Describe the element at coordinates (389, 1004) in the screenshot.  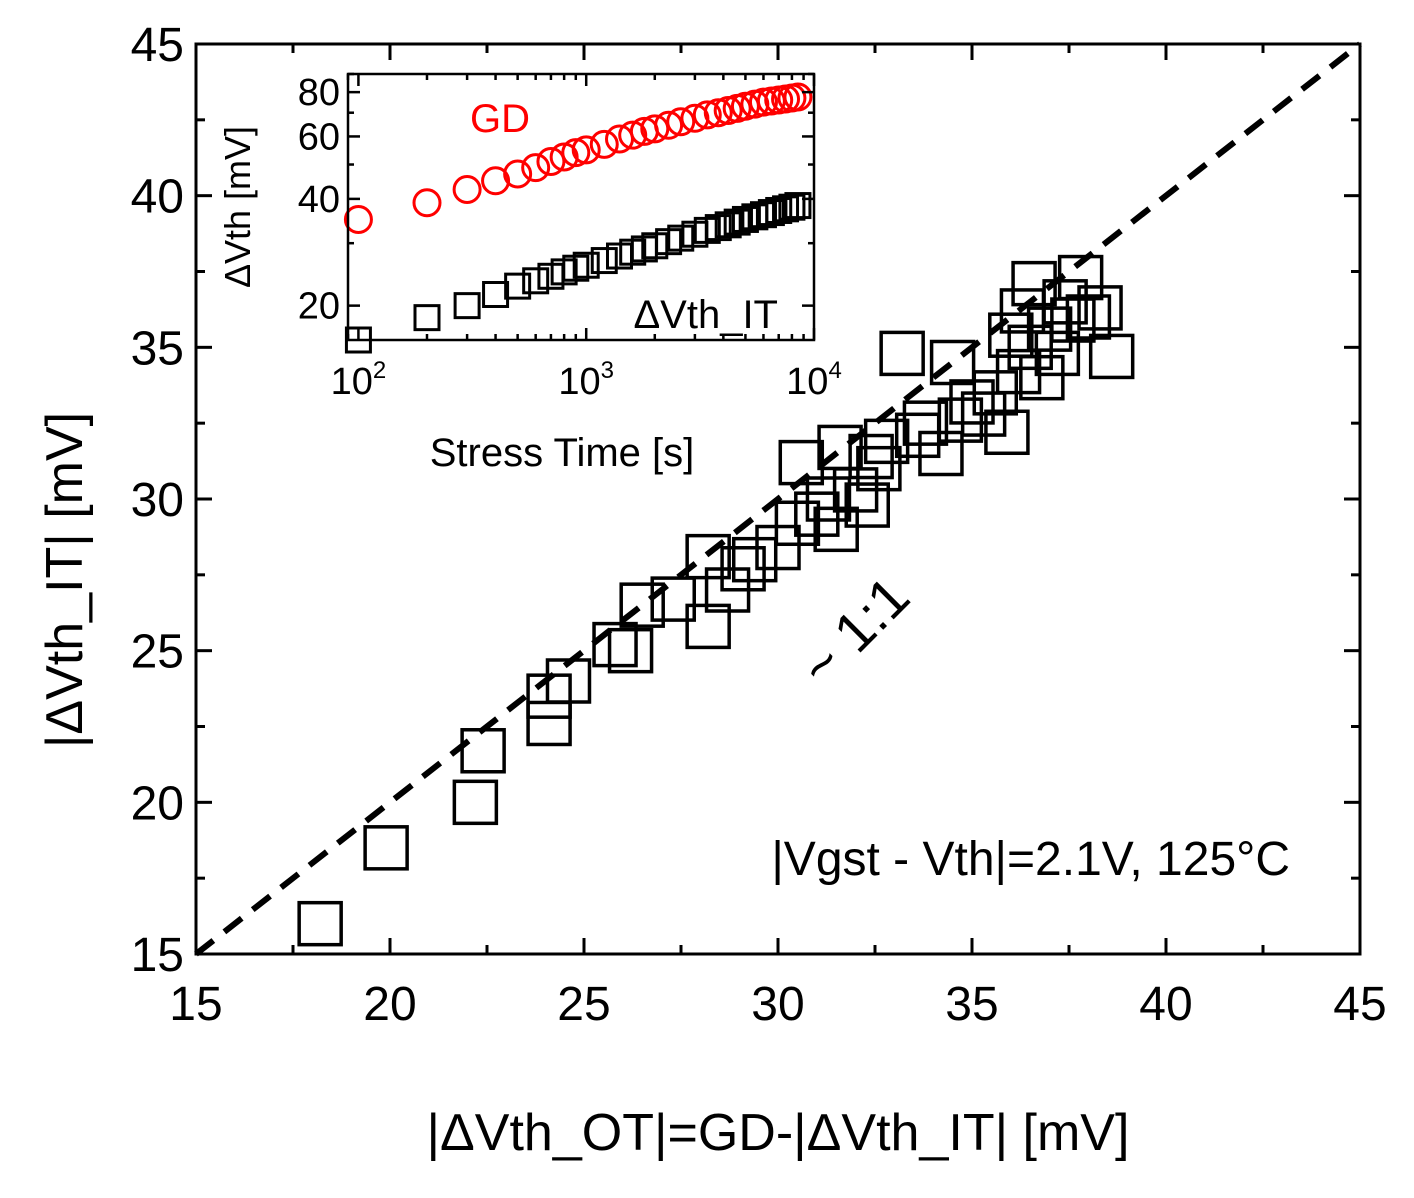
I see `main-x-tick-label: 20` at that location.